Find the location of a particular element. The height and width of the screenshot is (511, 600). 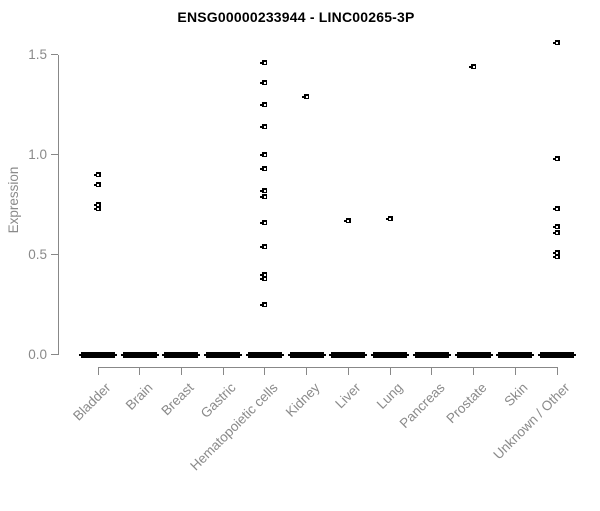

y-axis-line is located at coordinates (58, 205).